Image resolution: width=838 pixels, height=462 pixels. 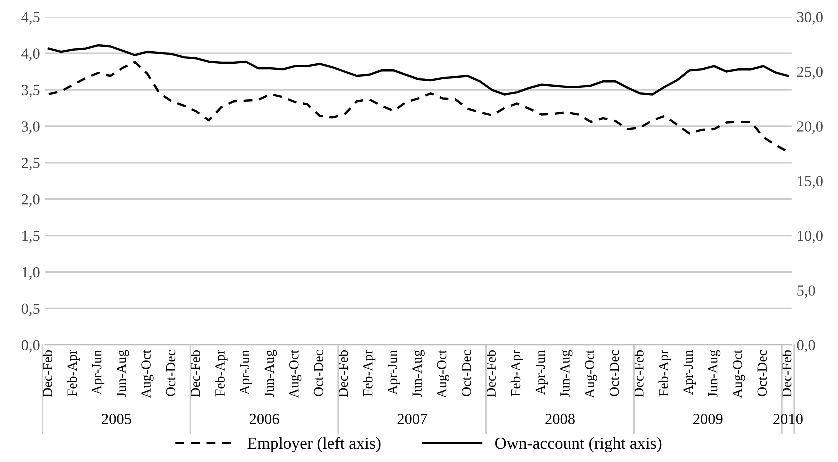 What do you see at coordinates (708, 419) in the screenshot?
I see `text: 2009` at bounding box center [708, 419].